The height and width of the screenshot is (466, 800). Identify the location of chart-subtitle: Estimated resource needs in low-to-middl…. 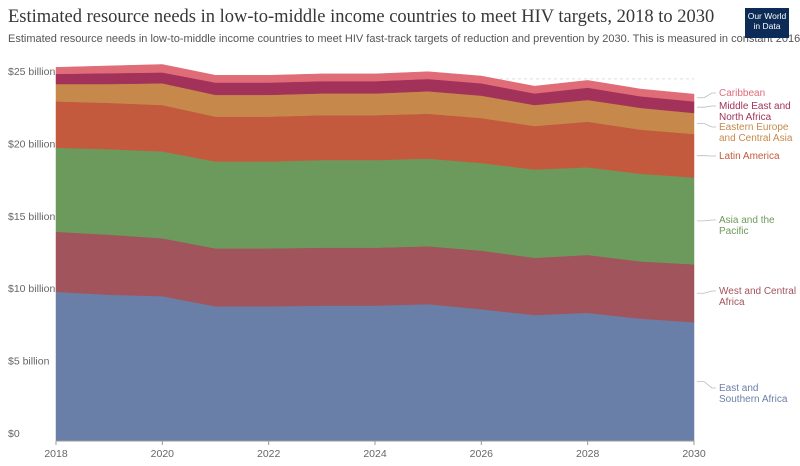
(404, 39).